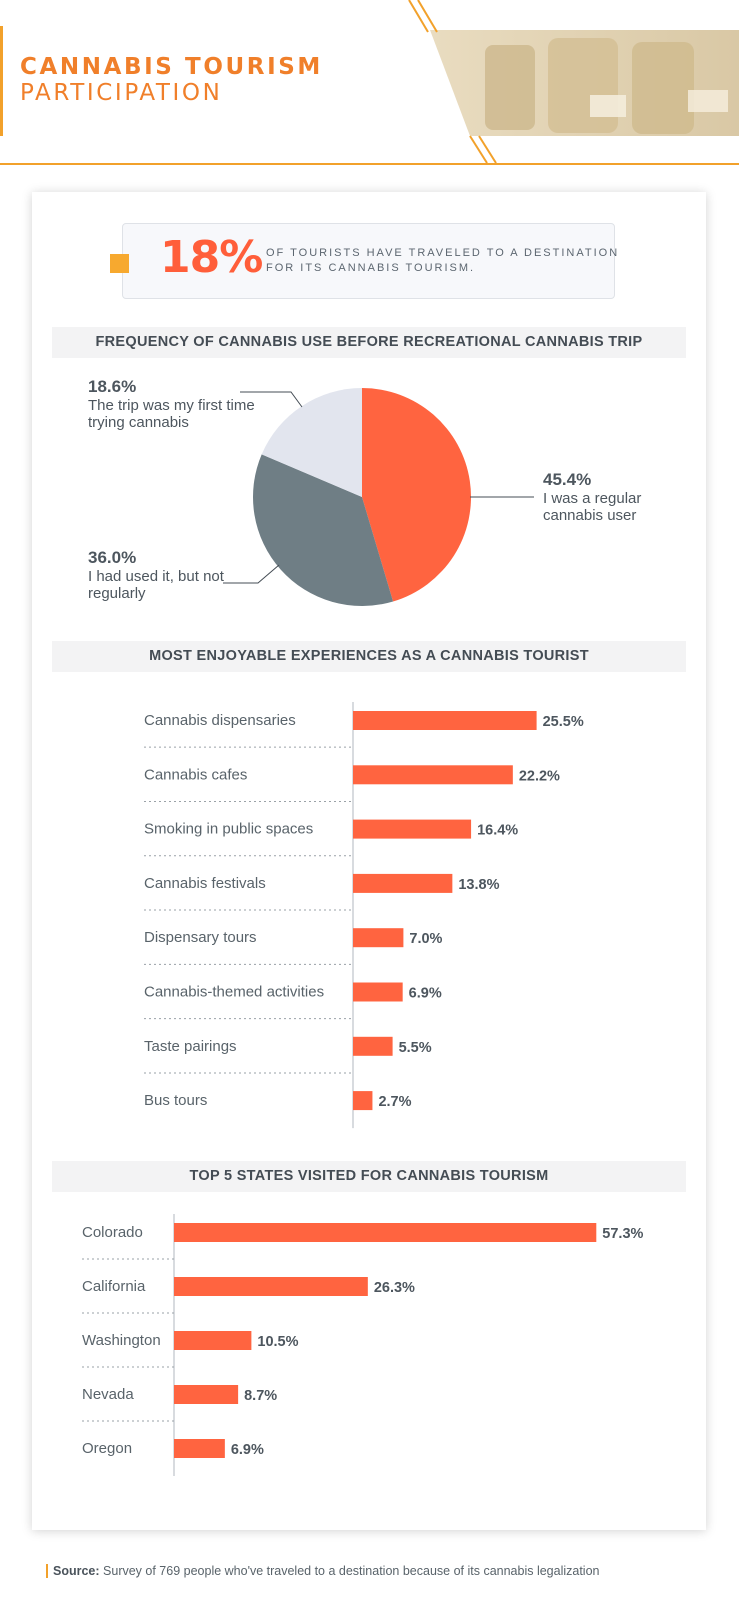  Describe the element at coordinates (497, 831) in the screenshot. I see `bar-value-label: 16.4%` at that location.